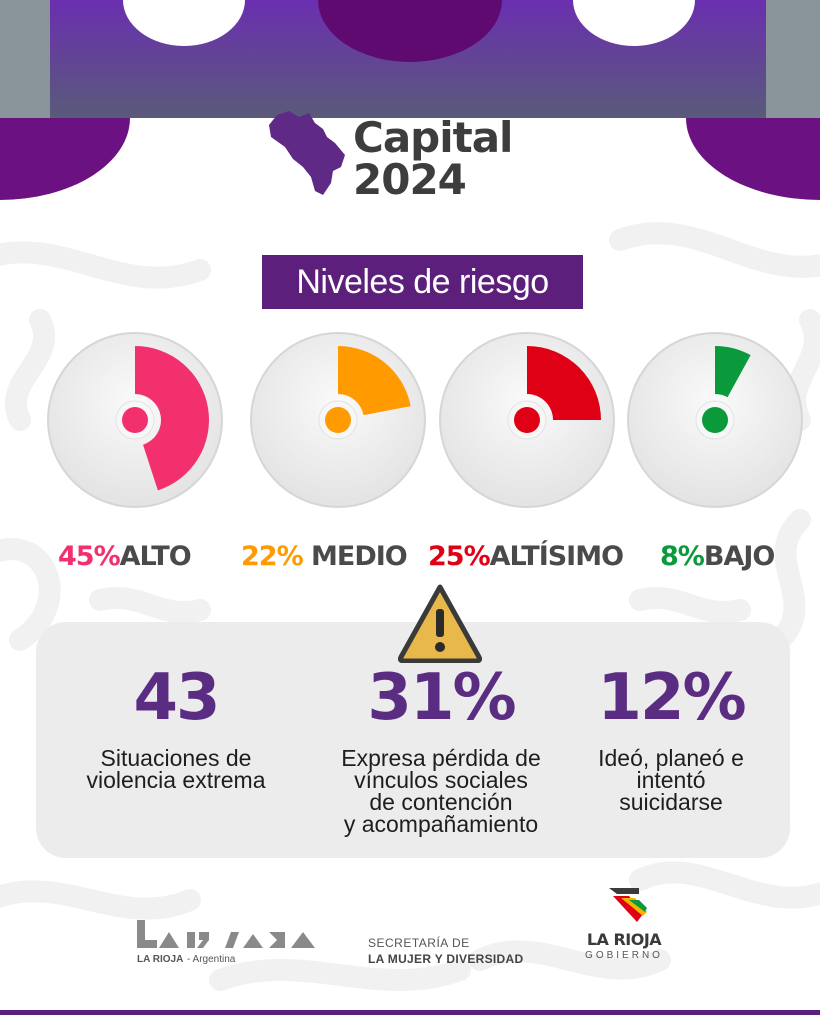 The image size is (820, 1024). I want to click on stat-number: 31%, so click(441, 698).